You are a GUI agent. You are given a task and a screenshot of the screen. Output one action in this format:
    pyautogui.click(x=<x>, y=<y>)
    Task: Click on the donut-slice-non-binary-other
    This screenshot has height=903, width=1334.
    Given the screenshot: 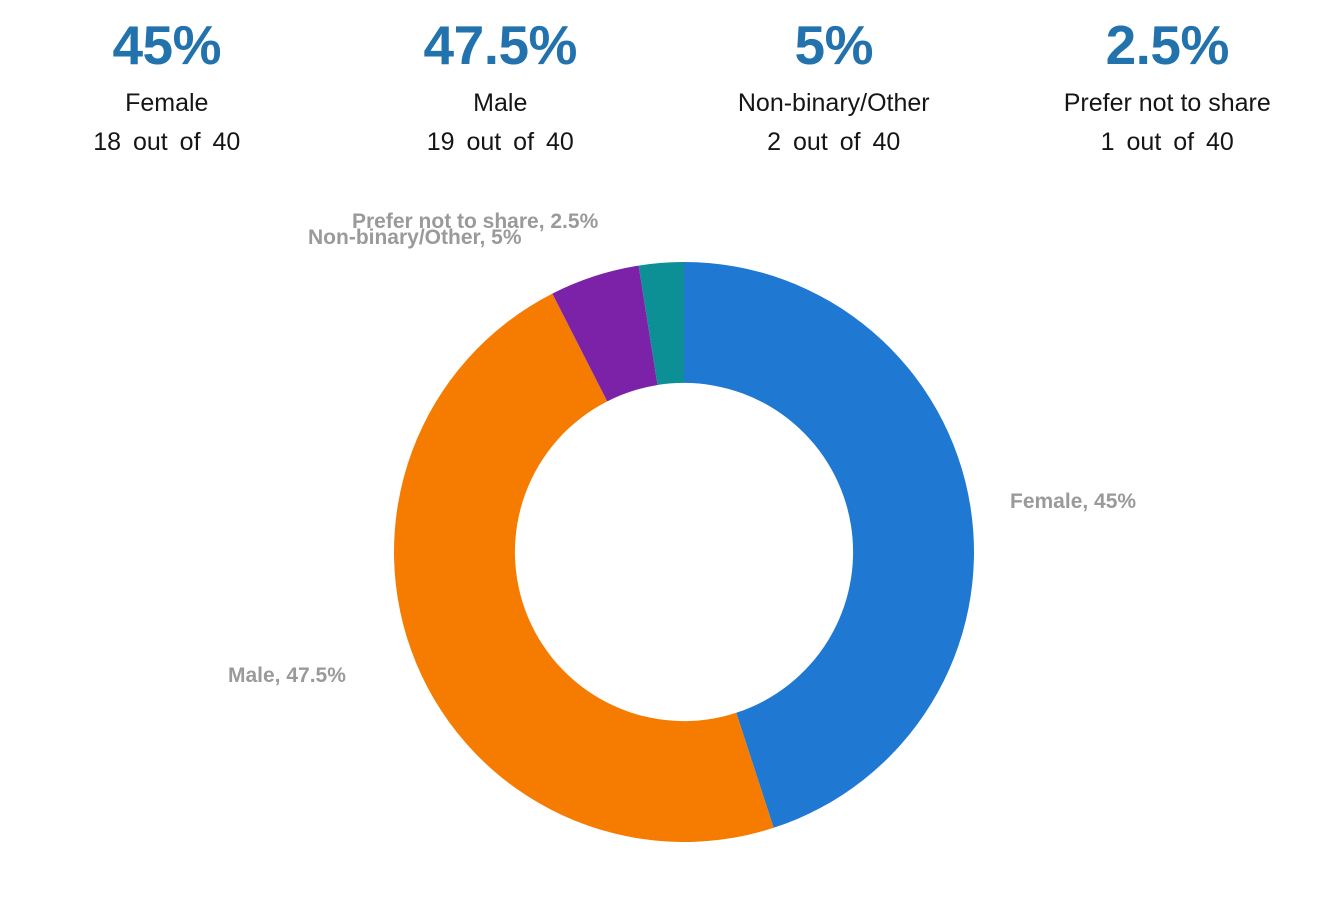 What is the action you would take?
    pyautogui.click(x=605, y=333)
    